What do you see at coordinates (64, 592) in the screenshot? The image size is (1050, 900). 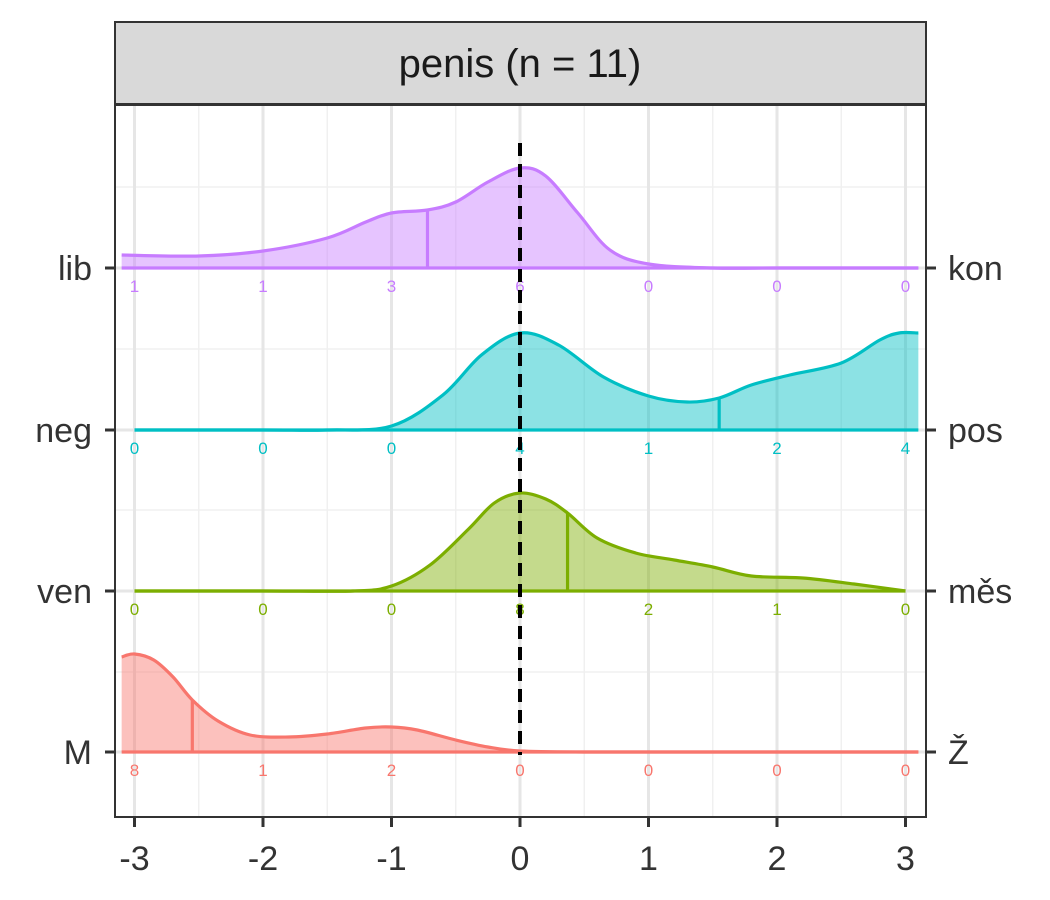 I see `y-label-left: ven` at bounding box center [64, 592].